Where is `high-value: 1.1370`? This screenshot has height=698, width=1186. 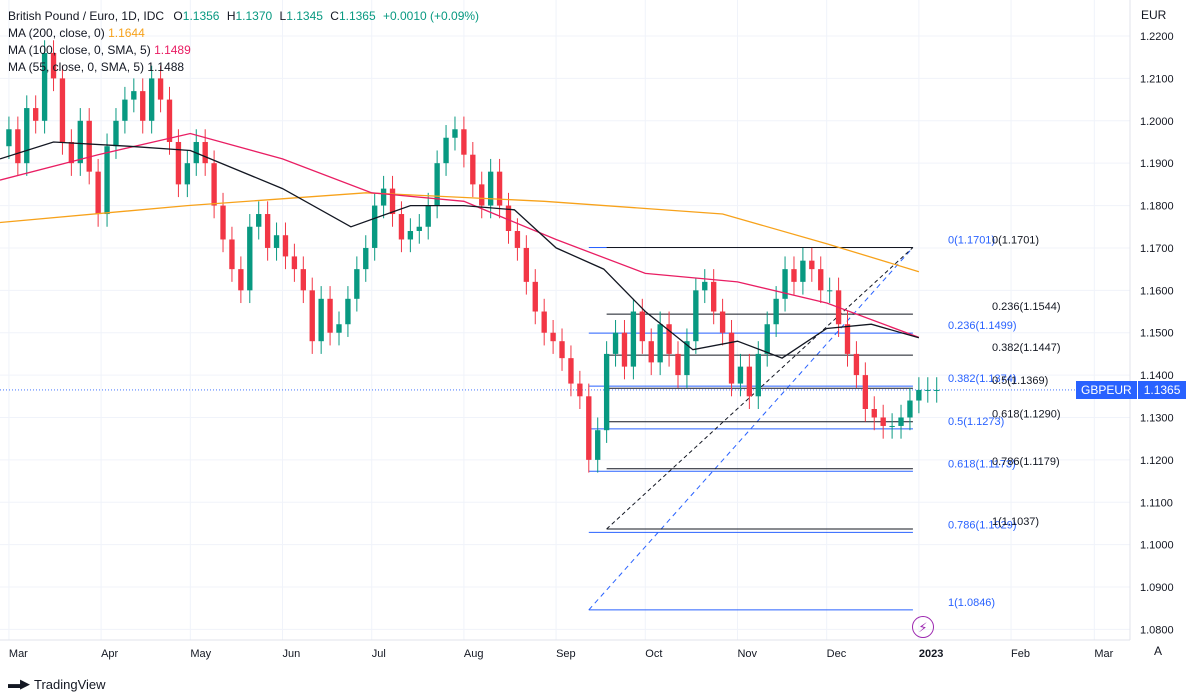
high-value: 1.1370 is located at coordinates (254, 16).